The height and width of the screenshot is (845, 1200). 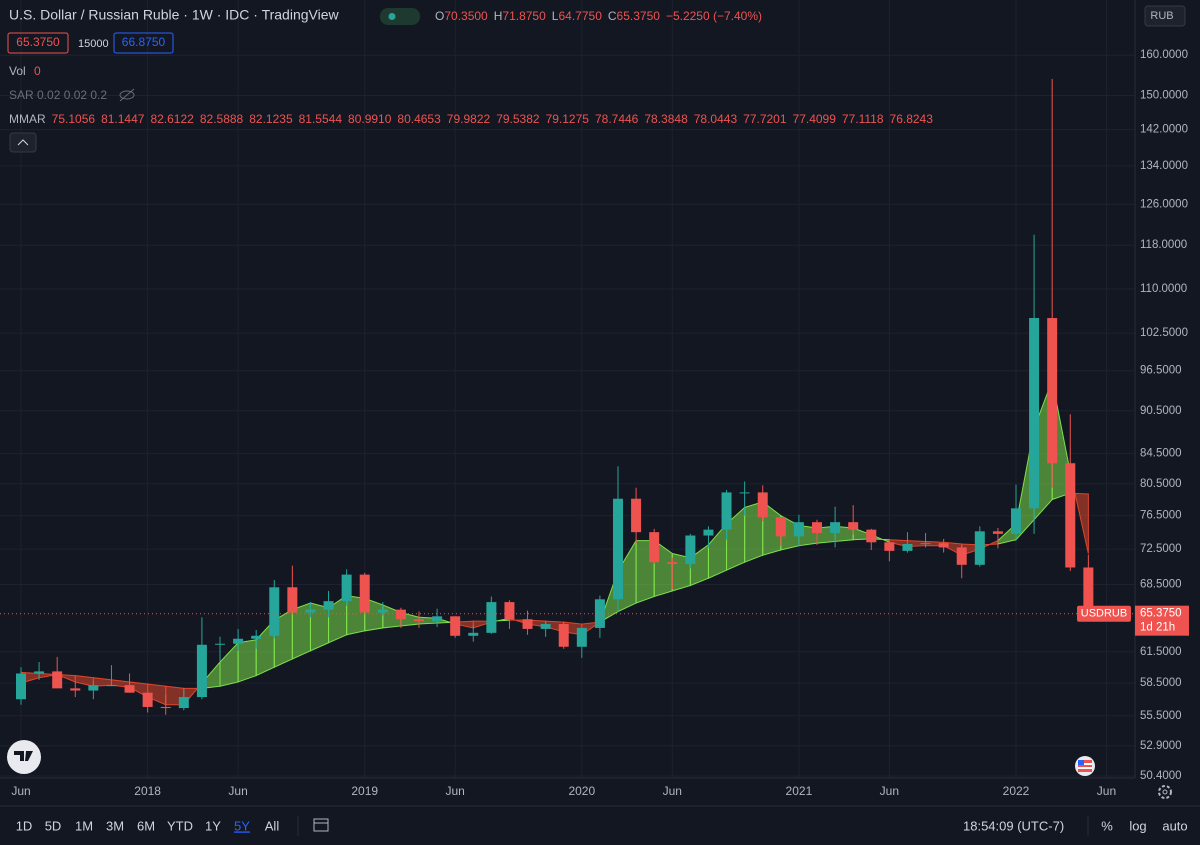 What do you see at coordinates (321, 119) in the screenshot?
I see `mmar-value: 81.5544` at bounding box center [321, 119].